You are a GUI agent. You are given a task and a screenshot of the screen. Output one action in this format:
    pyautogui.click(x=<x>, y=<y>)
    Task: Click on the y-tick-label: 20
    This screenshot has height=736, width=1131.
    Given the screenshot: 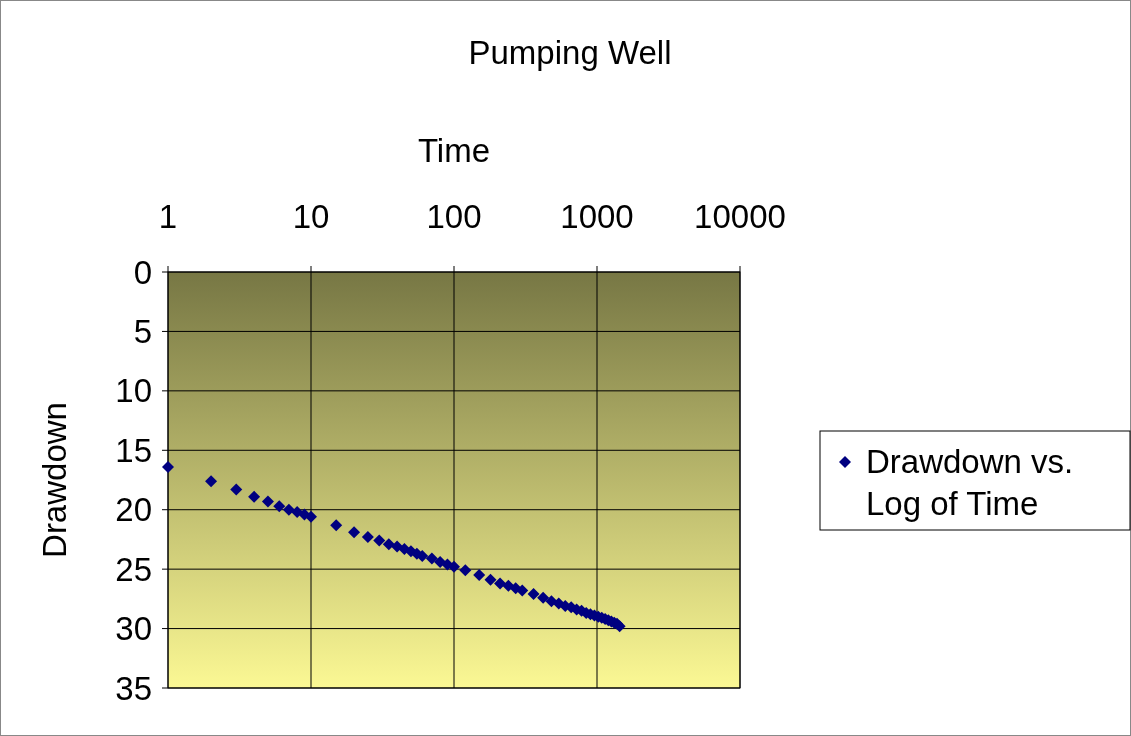 What is the action you would take?
    pyautogui.click(x=133, y=510)
    